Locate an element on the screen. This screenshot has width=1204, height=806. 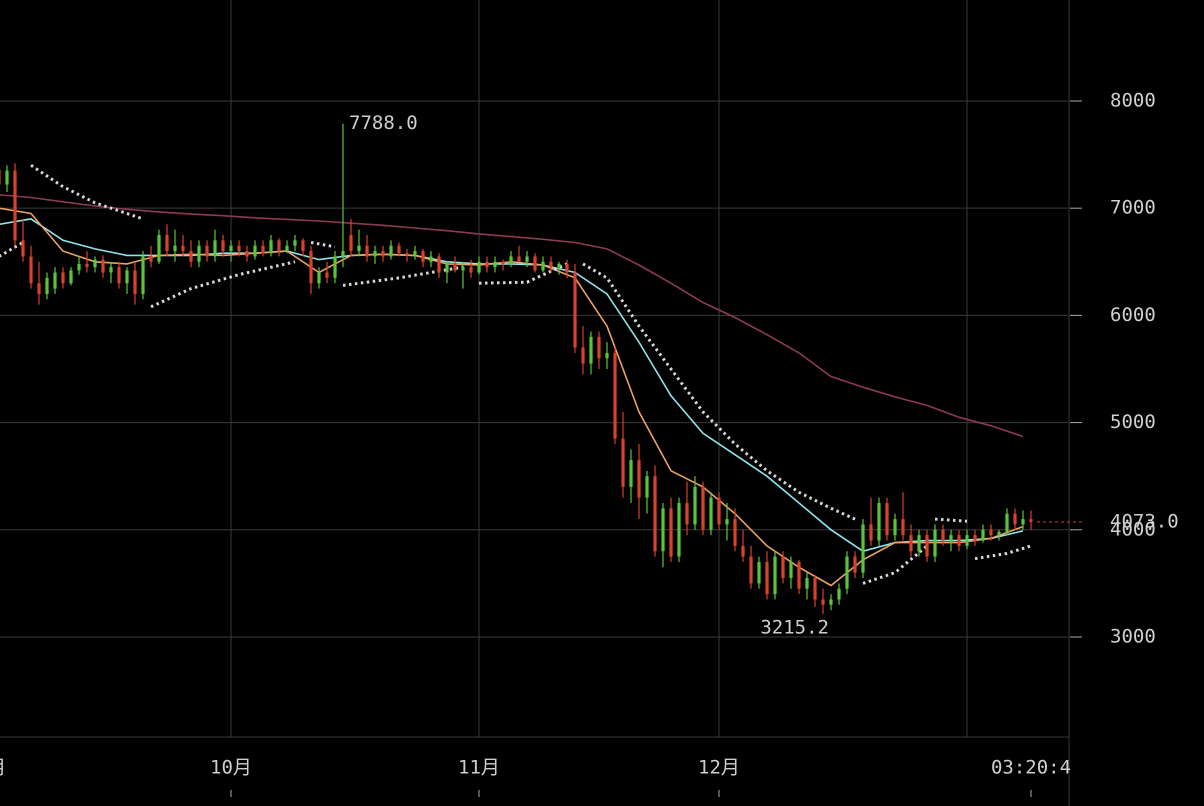
y-tick-label: 3000 is located at coordinates (1133, 636).